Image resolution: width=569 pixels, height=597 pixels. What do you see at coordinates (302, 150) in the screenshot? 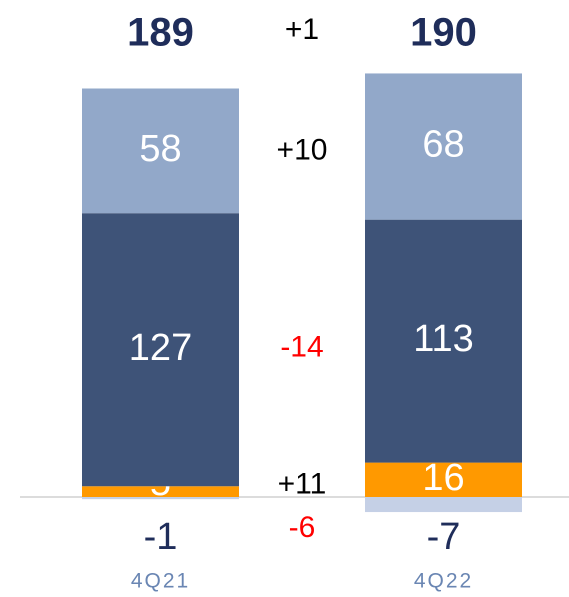
I see `change-label: +10` at bounding box center [302, 150].